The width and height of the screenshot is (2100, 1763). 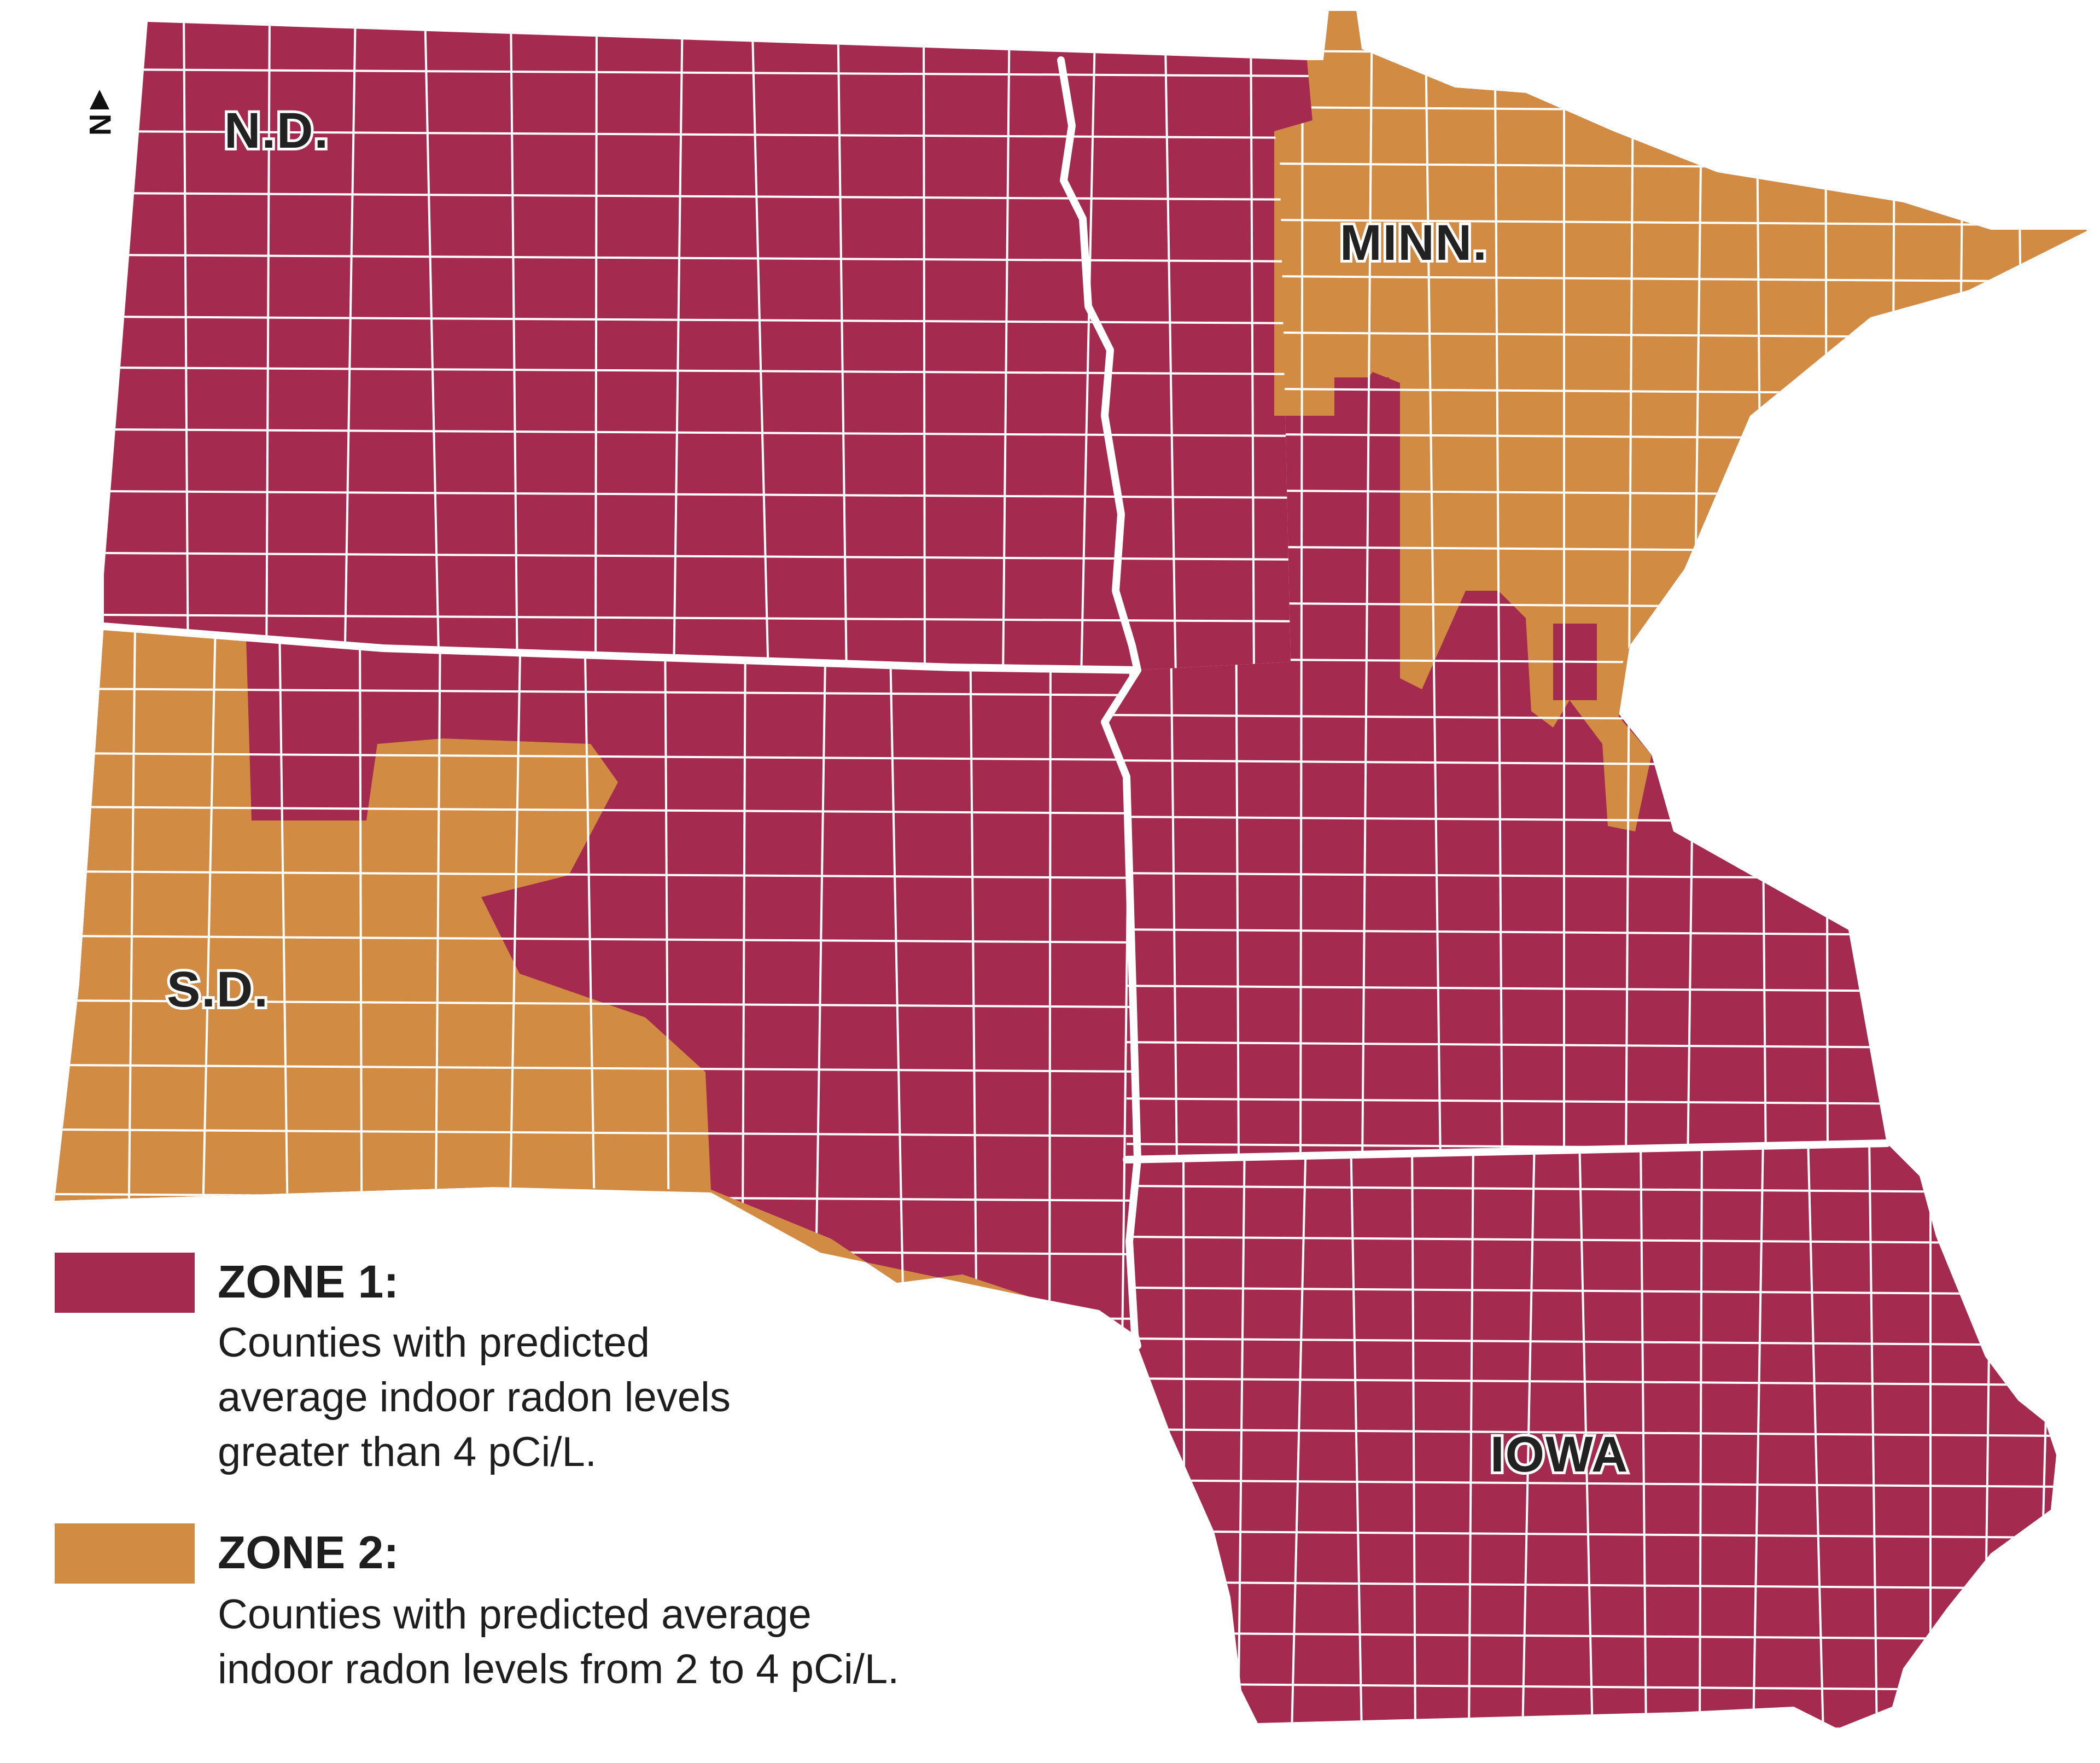 I want to click on border-nd-sd, so click(x=620, y=648).